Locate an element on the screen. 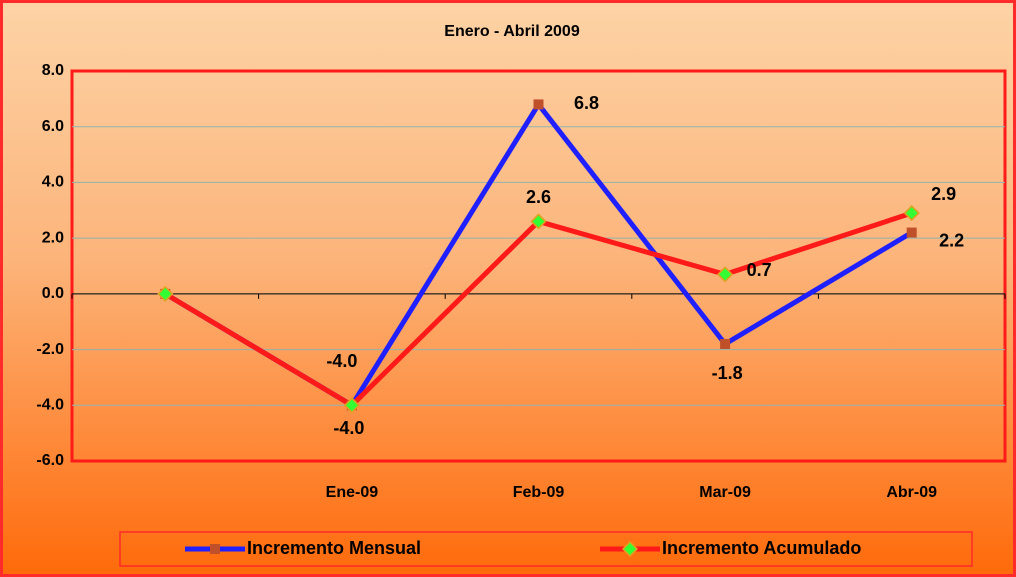 Image resolution: width=1016 pixels, height=577 pixels. data-label: 2.6 is located at coordinates (538, 197).